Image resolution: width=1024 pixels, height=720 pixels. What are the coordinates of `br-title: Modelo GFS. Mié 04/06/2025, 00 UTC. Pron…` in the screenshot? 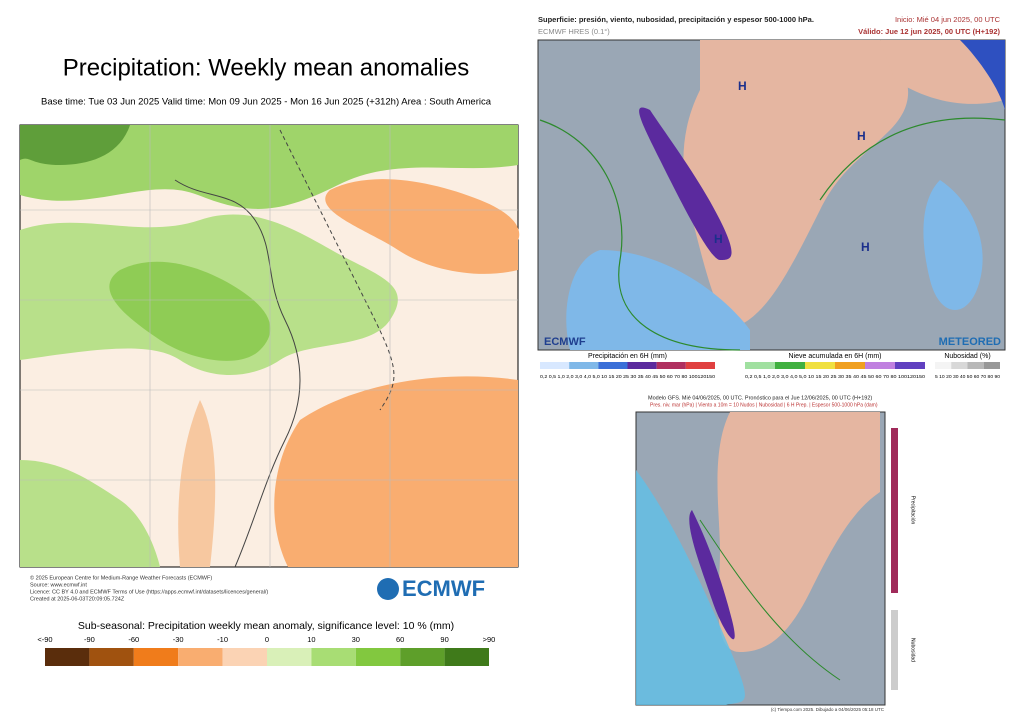 It's located at (760, 398).